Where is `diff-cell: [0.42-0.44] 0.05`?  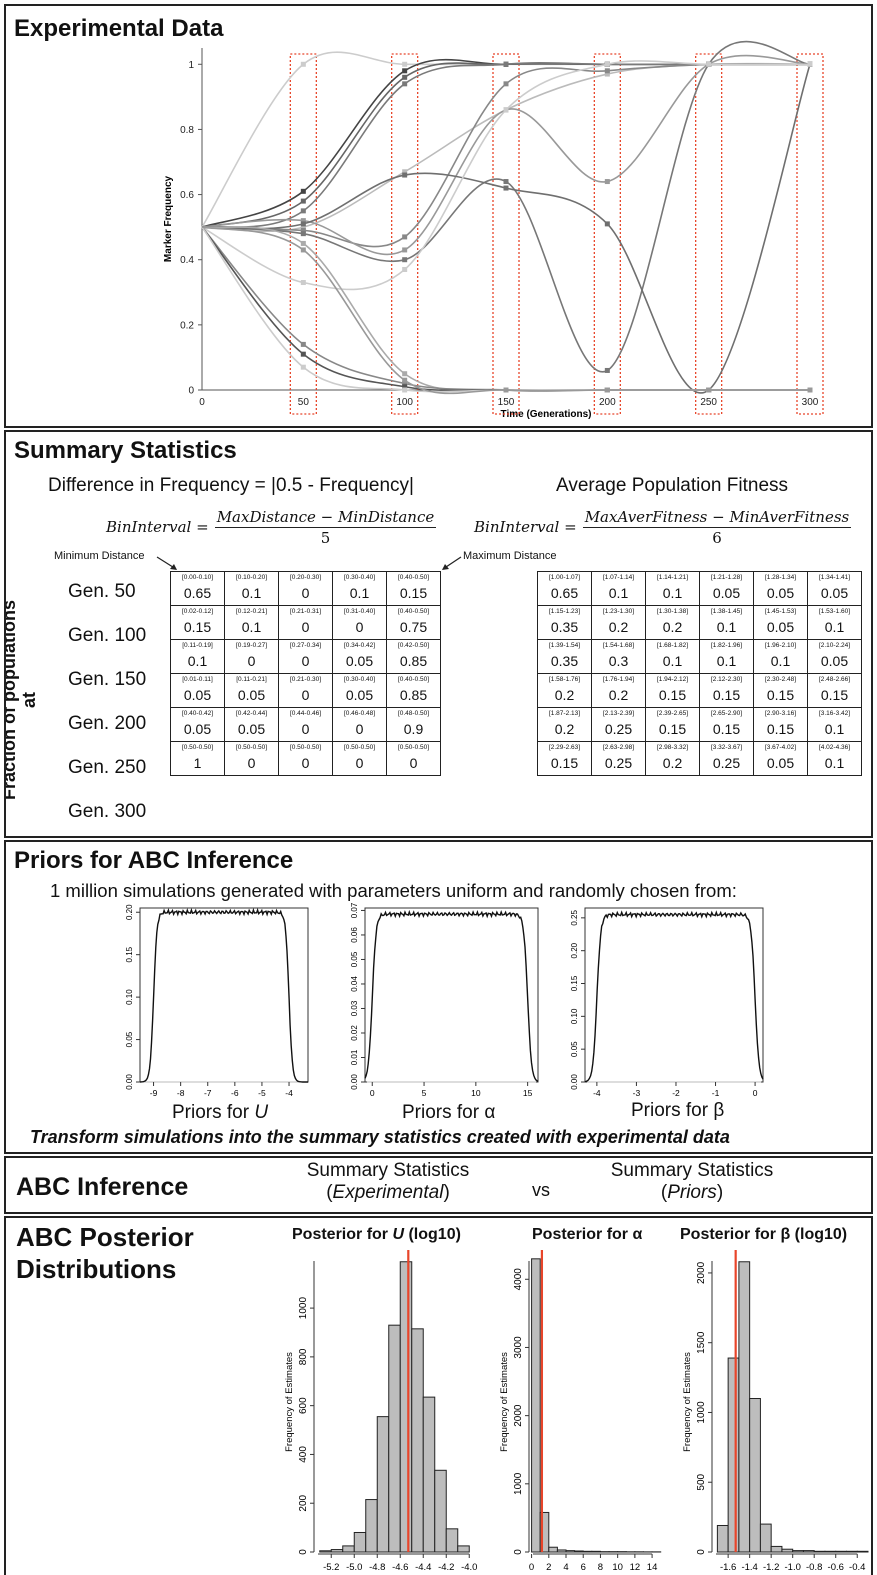 diff-cell: [0.42-0.44] 0.05 is located at coordinates (251, 724).